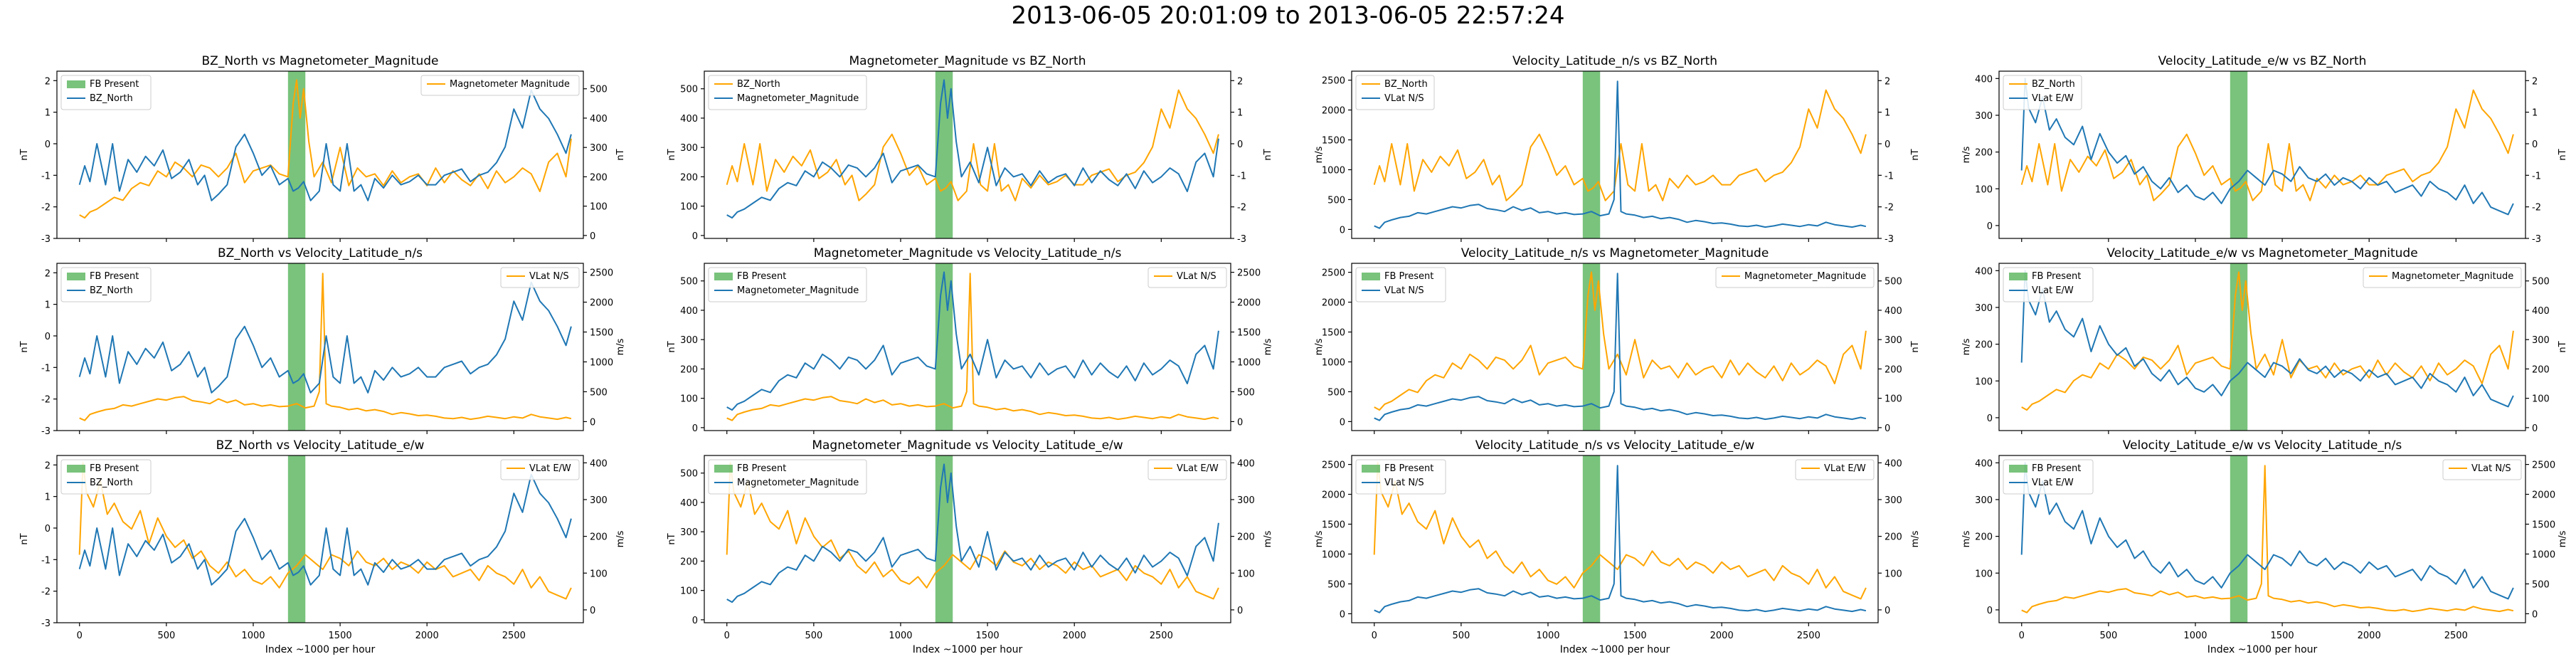 This screenshot has width=2576, height=664. What do you see at coordinates (1333, 303) in the screenshot?
I see `y-tick-label-left: 2000` at bounding box center [1333, 303].